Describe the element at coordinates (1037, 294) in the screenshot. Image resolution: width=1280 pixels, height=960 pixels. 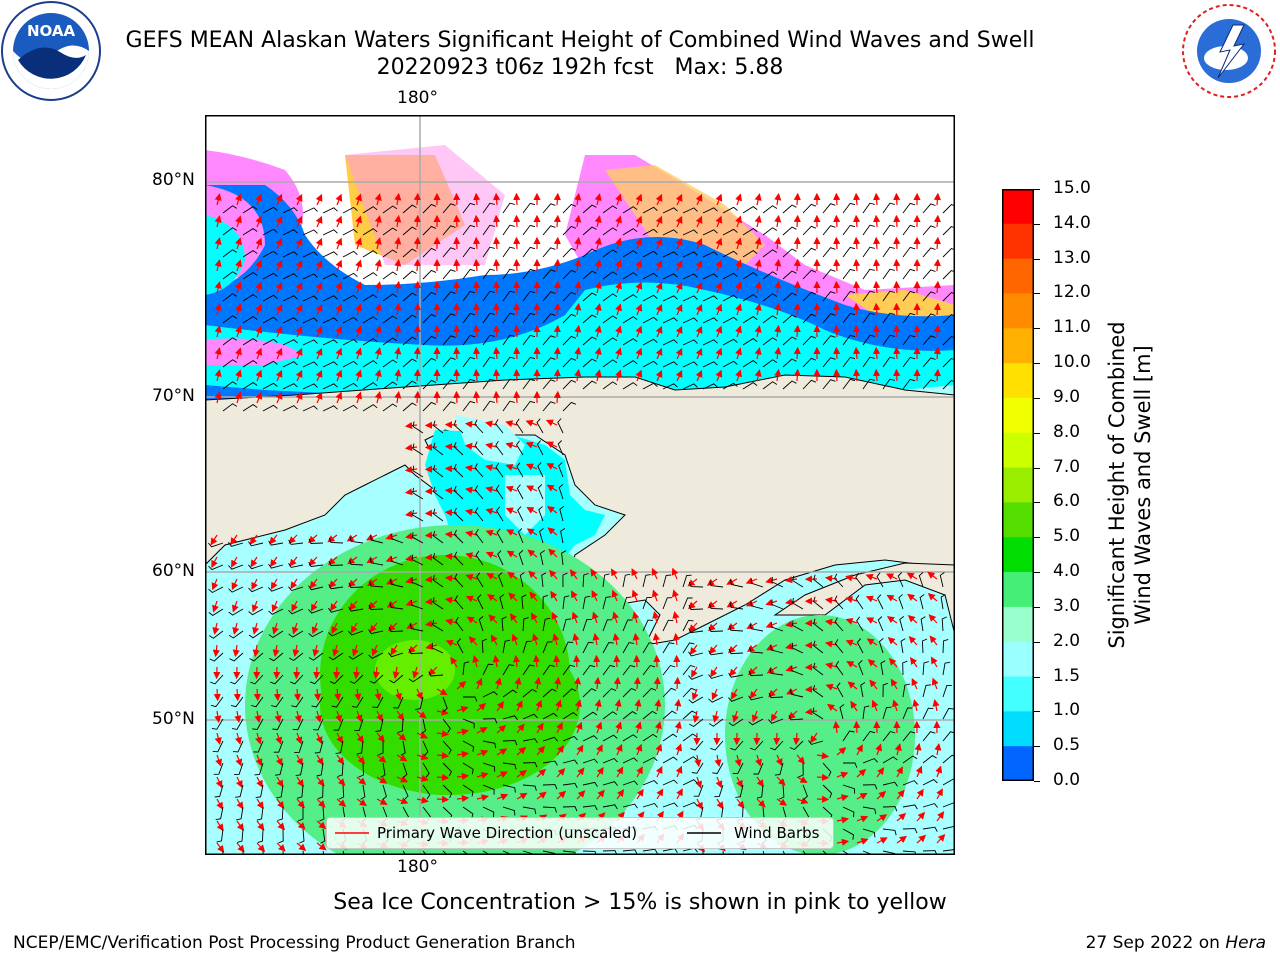
I see `colorbar-tick-mark` at that location.